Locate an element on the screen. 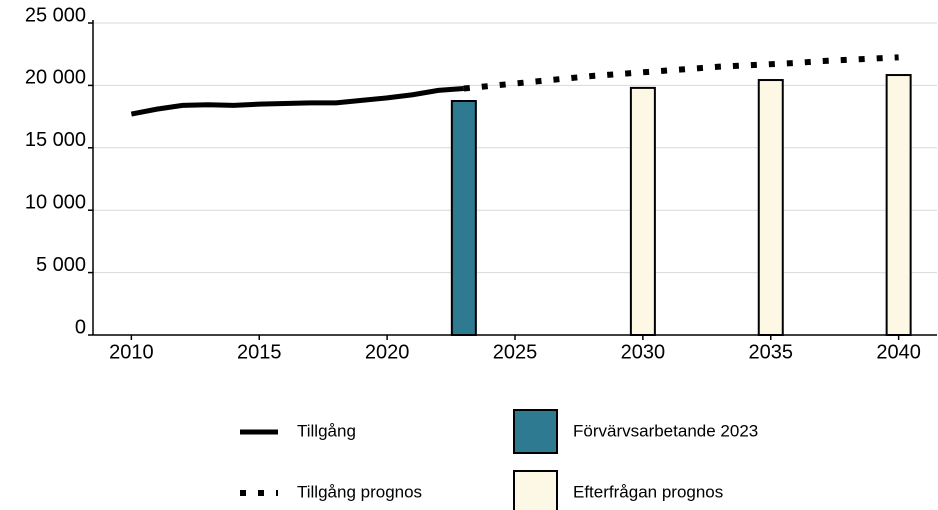 The image size is (938, 510). y-tick-label: 10 000 is located at coordinates (55, 202).